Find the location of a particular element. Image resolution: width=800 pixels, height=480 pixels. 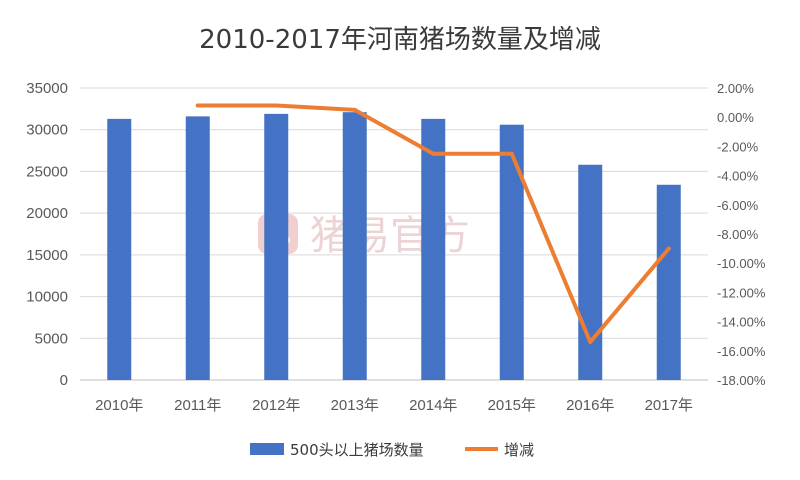

x-tick-label: 2012年 is located at coordinates (276, 405).